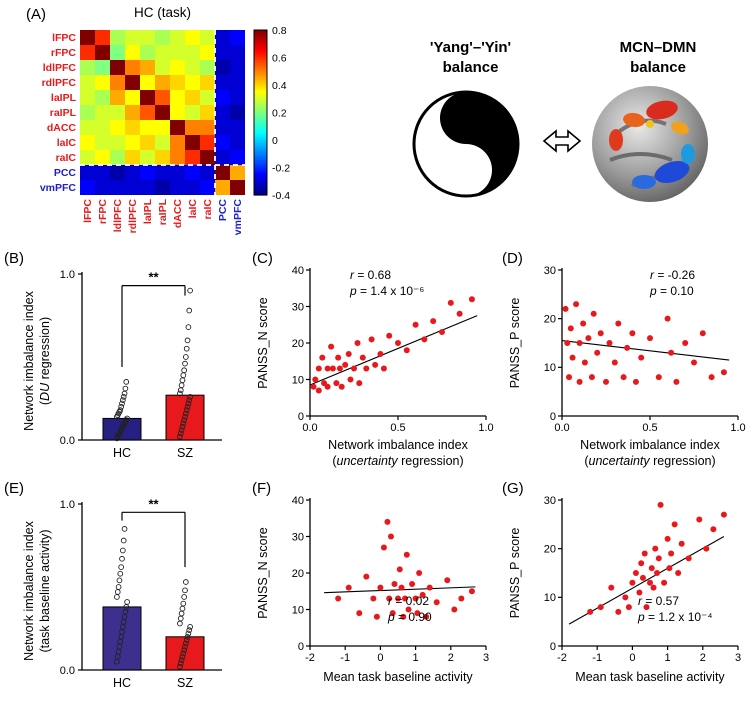 The width and height of the screenshot is (755, 715). What do you see at coordinates (141, 593) in the screenshot?
I see `panel-e-bar-chart: 0.0 1.0 HC SZ **` at bounding box center [141, 593].